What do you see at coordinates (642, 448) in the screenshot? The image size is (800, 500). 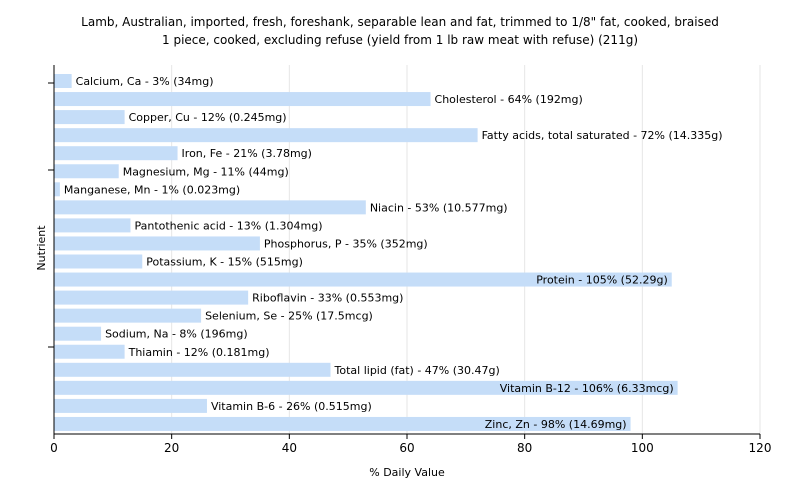 I see `x-tick-label: 100` at bounding box center [642, 448].